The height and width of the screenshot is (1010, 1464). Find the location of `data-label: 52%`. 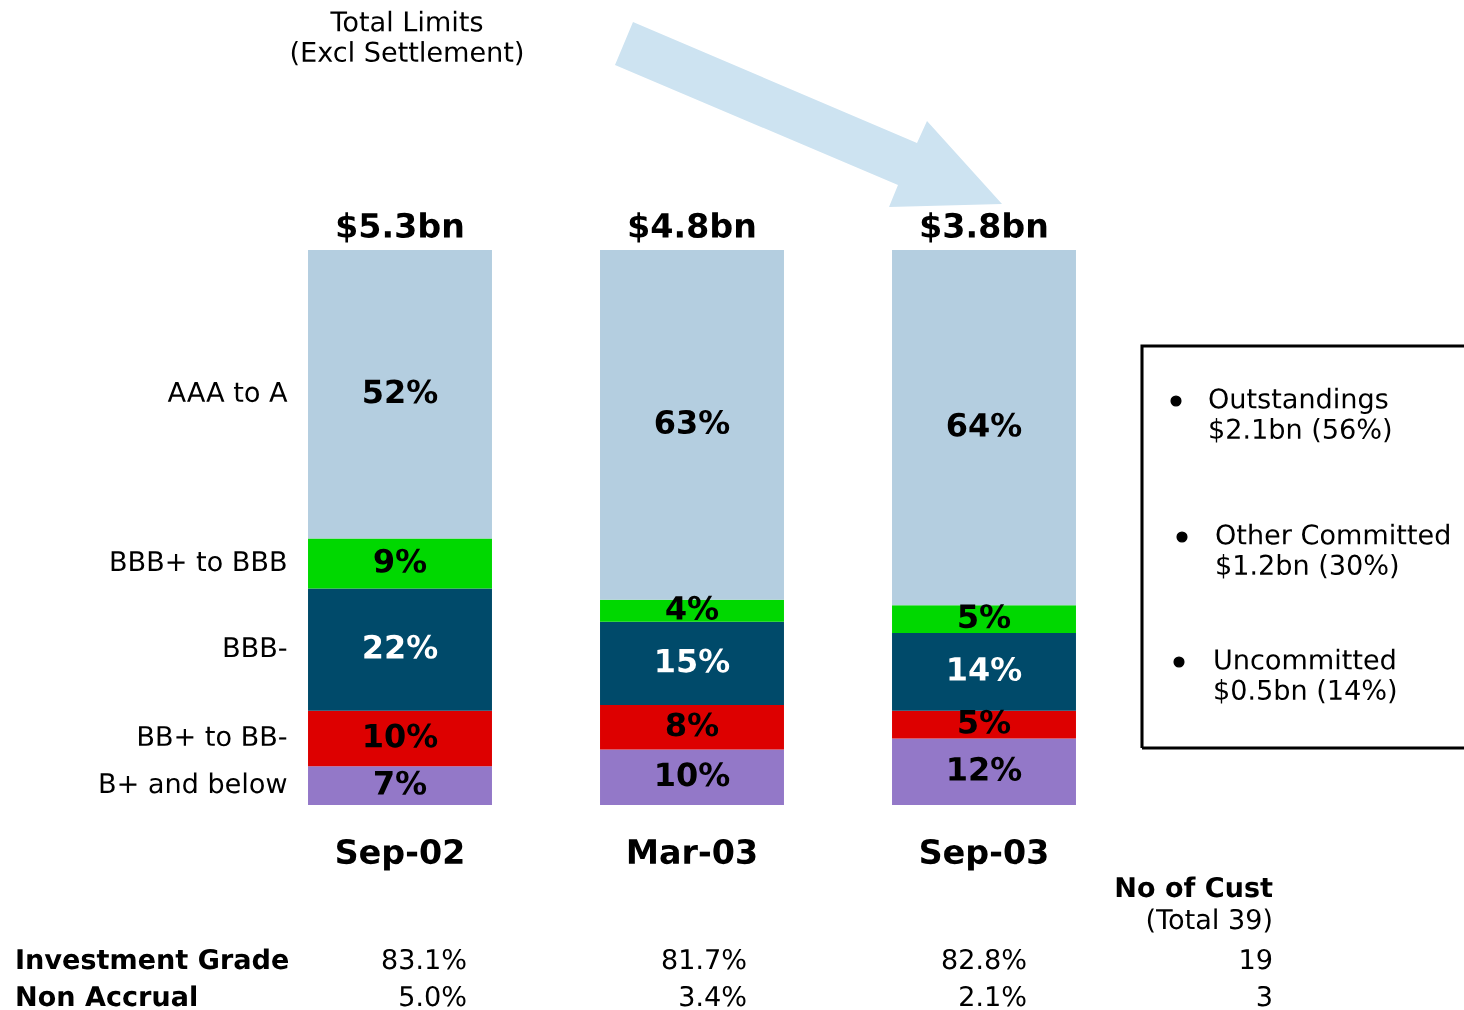

data-label: 52% is located at coordinates (401, 391).